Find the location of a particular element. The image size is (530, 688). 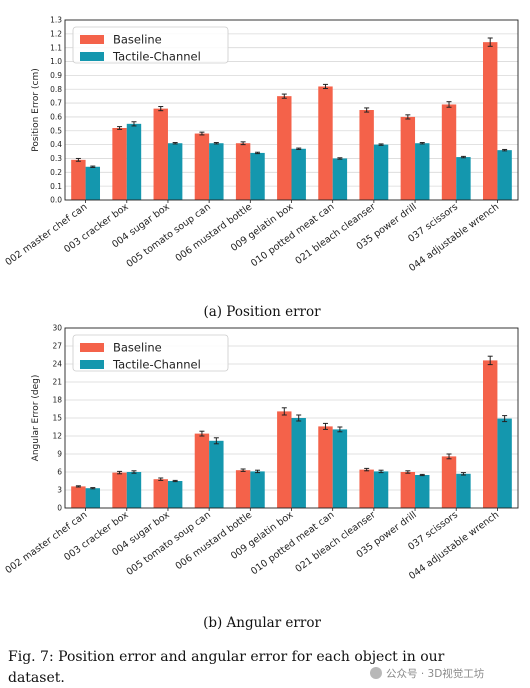

y-tick-label: 0.7 is located at coordinates (56, 103).